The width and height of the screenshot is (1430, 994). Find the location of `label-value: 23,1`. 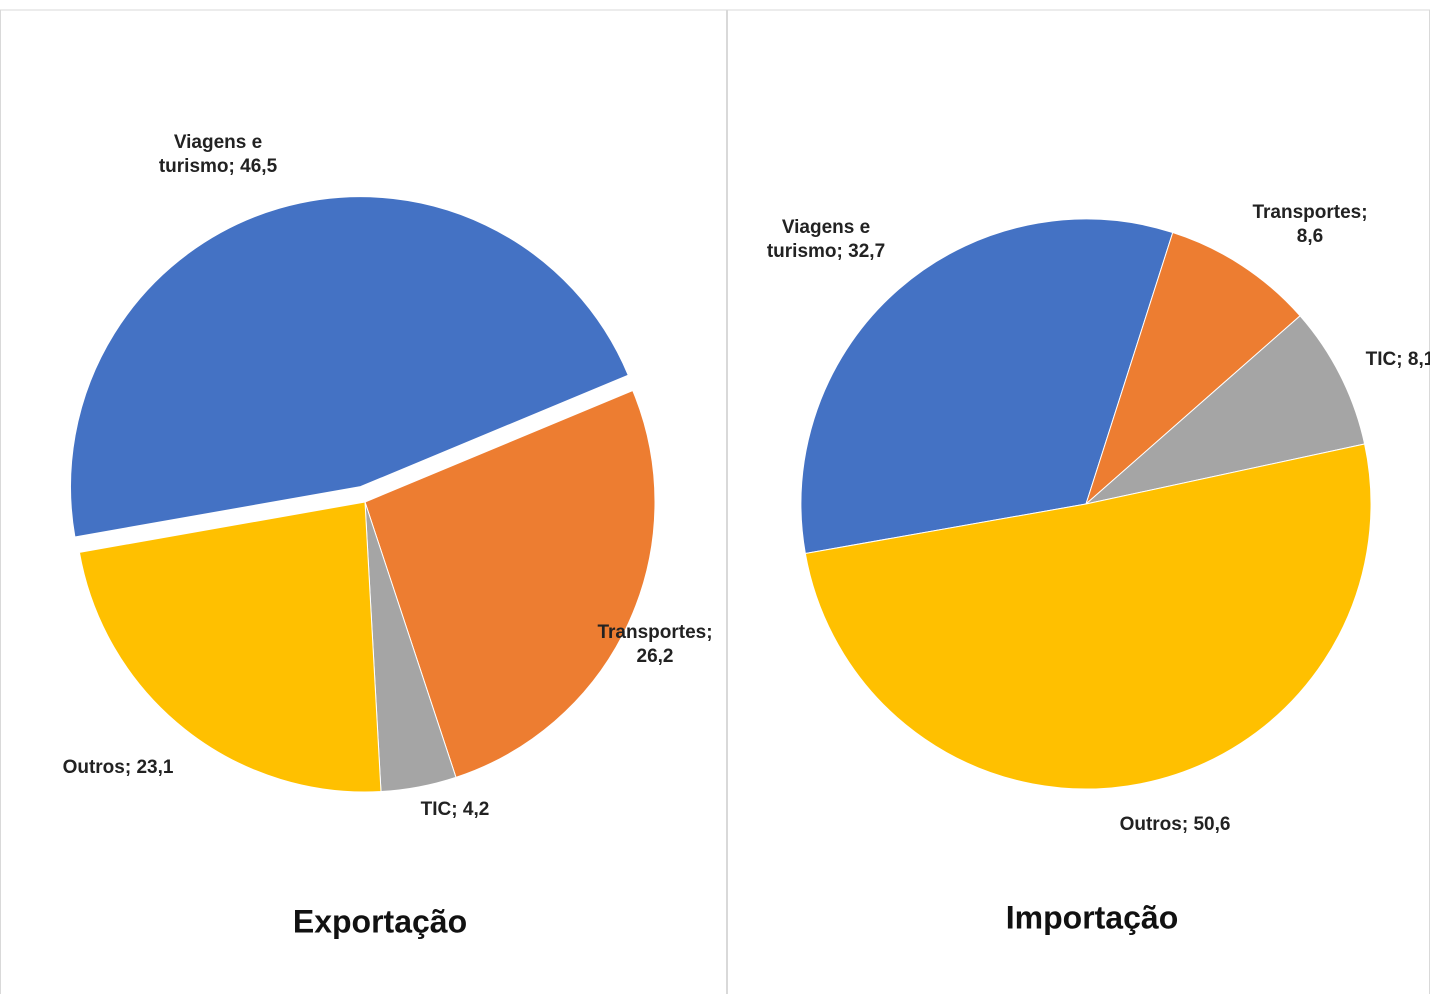

label-value: 23,1 is located at coordinates (155, 767).